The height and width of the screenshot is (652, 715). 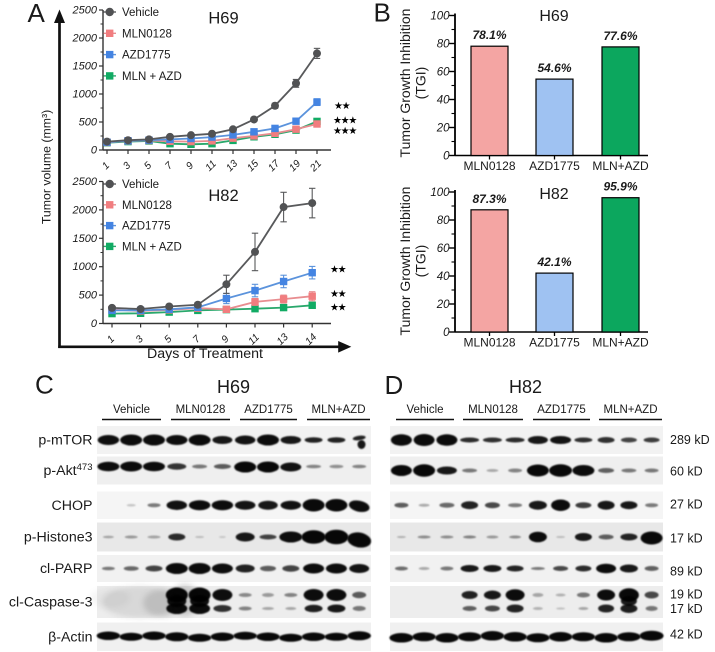 What do you see at coordinates (65, 441) in the screenshot?
I see `svg-text: p-mTOR` at bounding box center [65, 441].